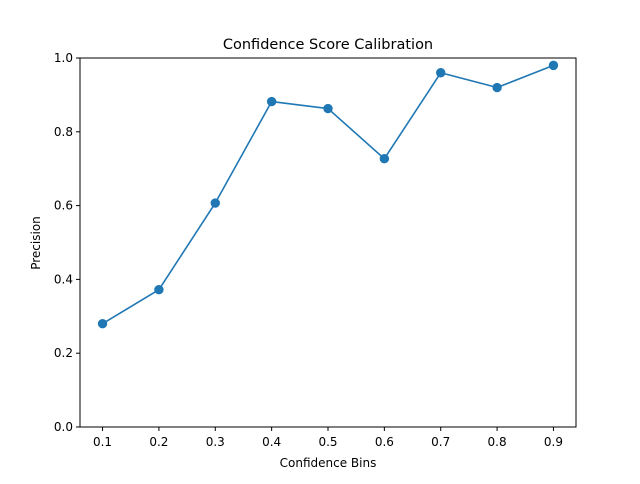 The width and height of the screenshot is (640, 484). Describe the element at coordinates (63, 206) in the screenshot. I see `y-tick-label: 0.6` at that location.